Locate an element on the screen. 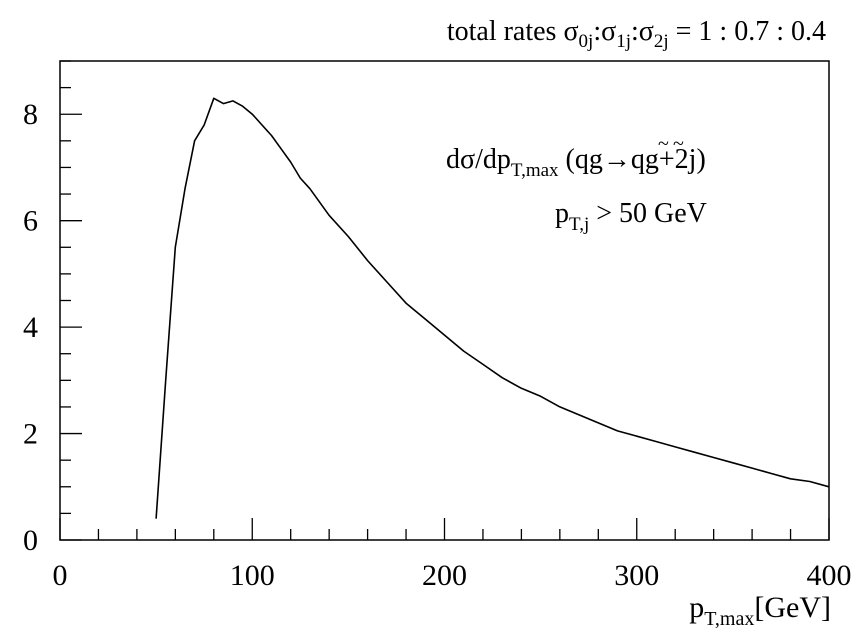  annotation-cross-section: dσ/dpT,max (qg→qg+2j) is located at coordinates (576, 162).